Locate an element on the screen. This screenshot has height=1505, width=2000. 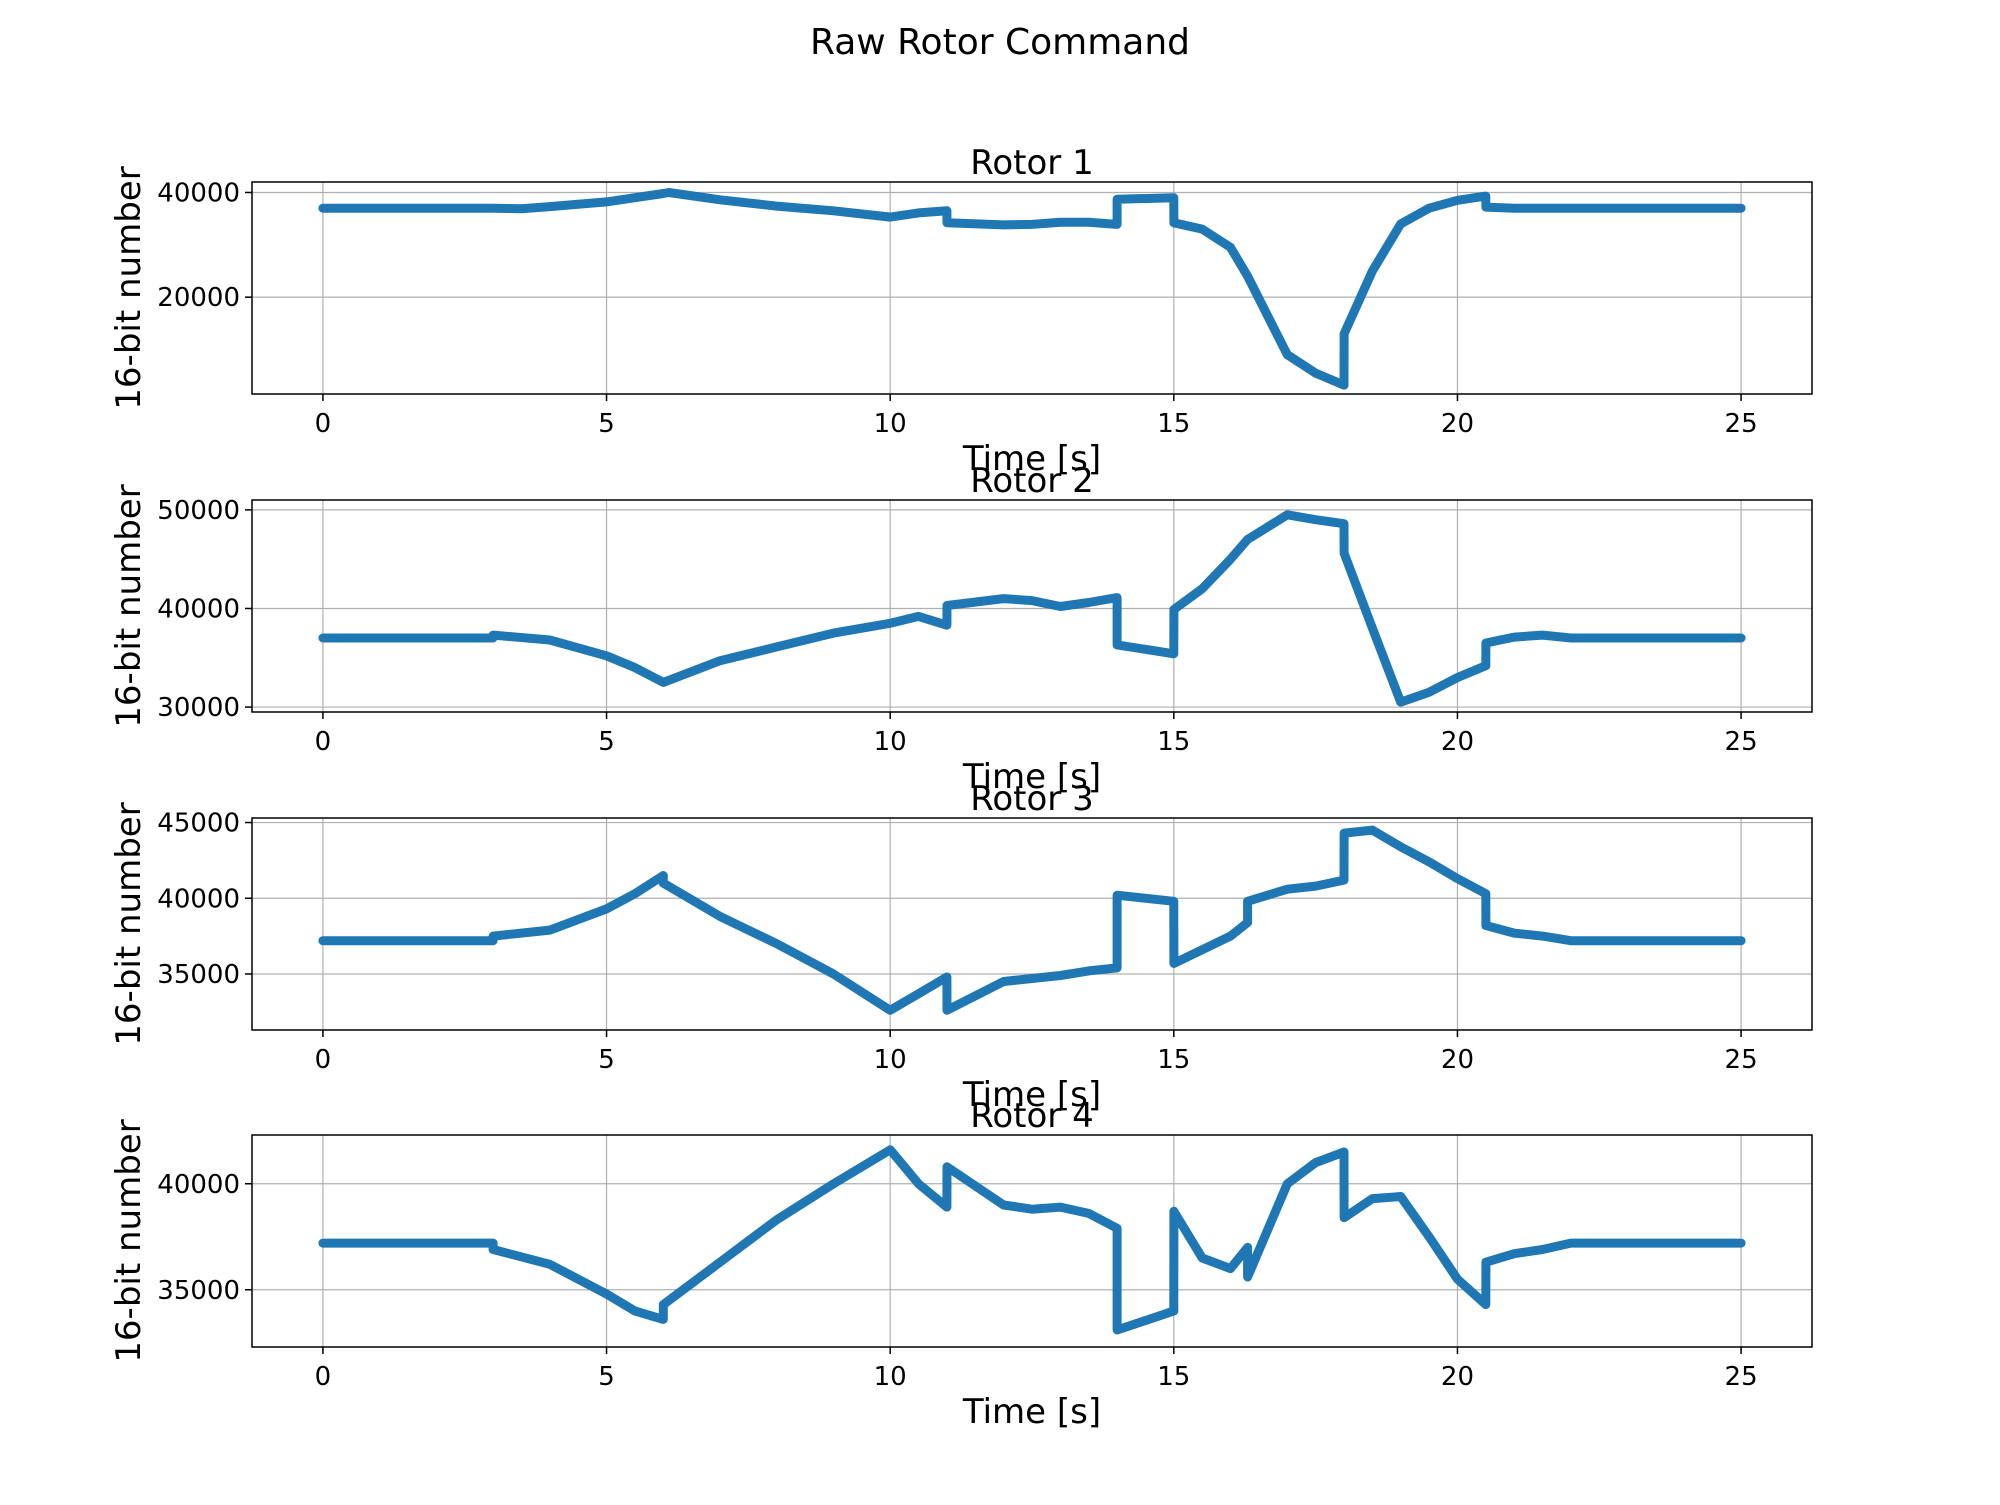
subplot-3-x-tick-label: 20 is located at coordinates (1457, 1060).